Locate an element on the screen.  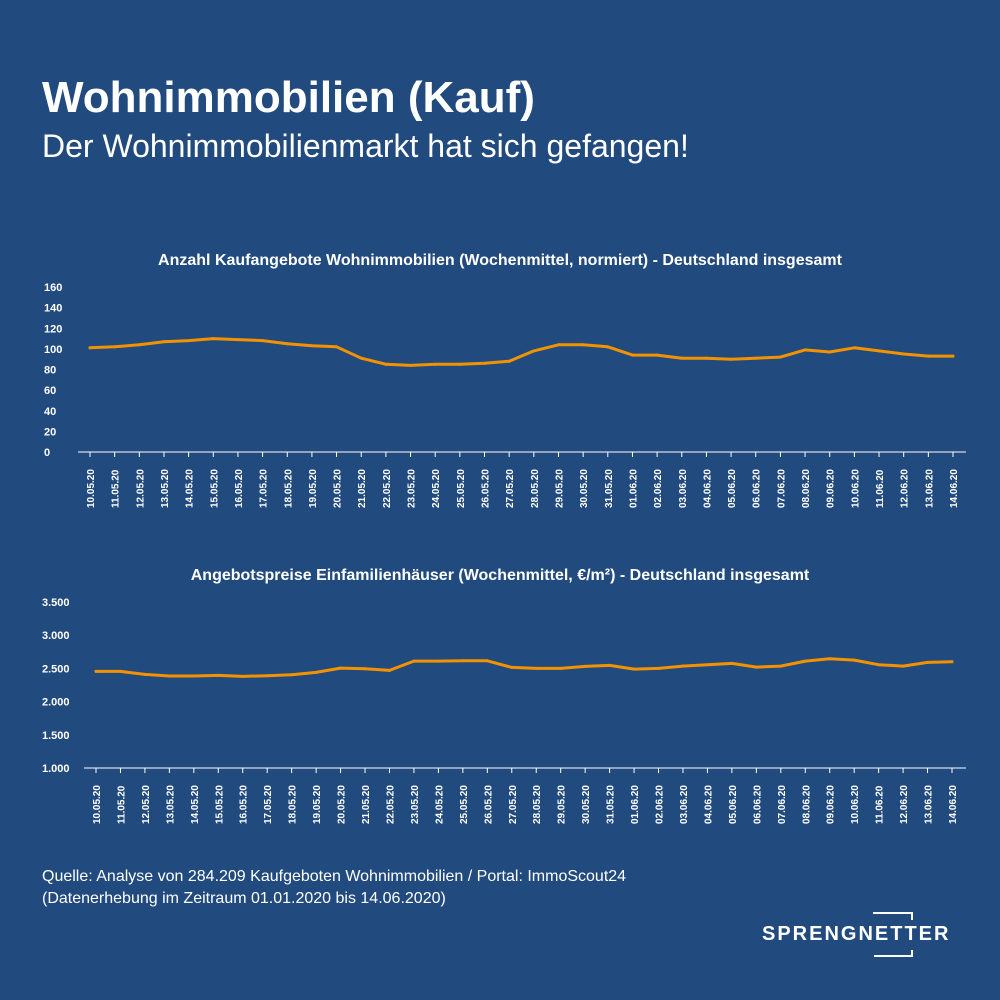
offers-xtick-label: 21.05.20 is located at coordinates (362, 488).